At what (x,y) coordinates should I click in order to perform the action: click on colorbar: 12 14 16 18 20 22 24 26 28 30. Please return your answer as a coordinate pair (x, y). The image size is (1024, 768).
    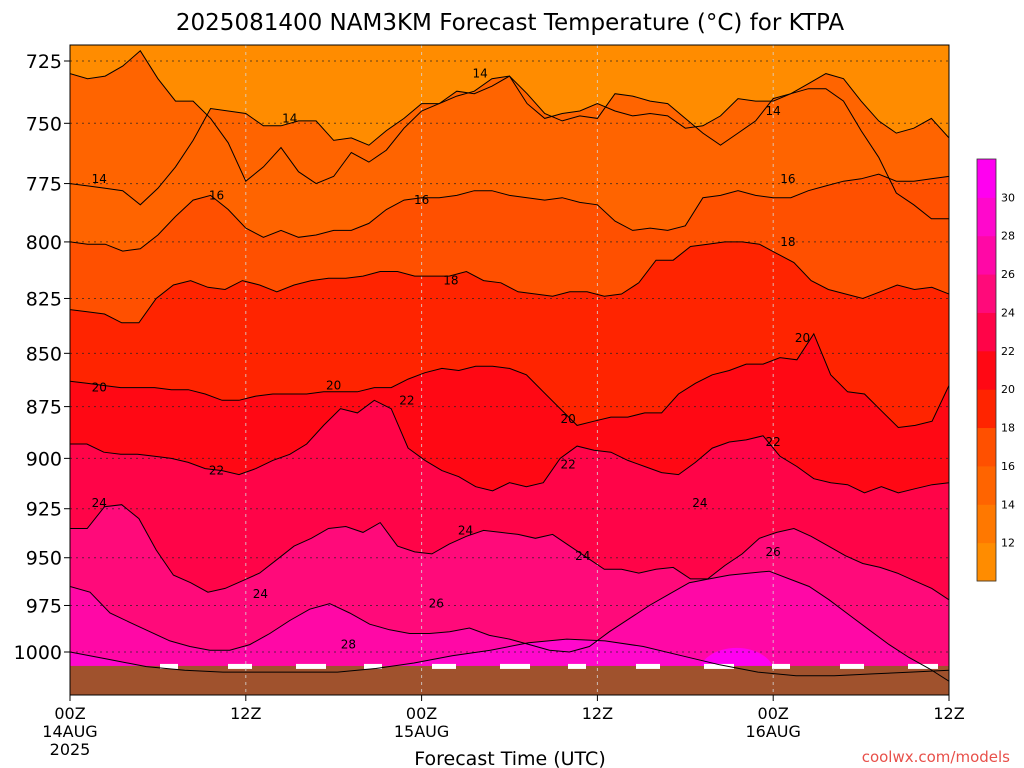
    Looking at the image, I should click on (995, 370).